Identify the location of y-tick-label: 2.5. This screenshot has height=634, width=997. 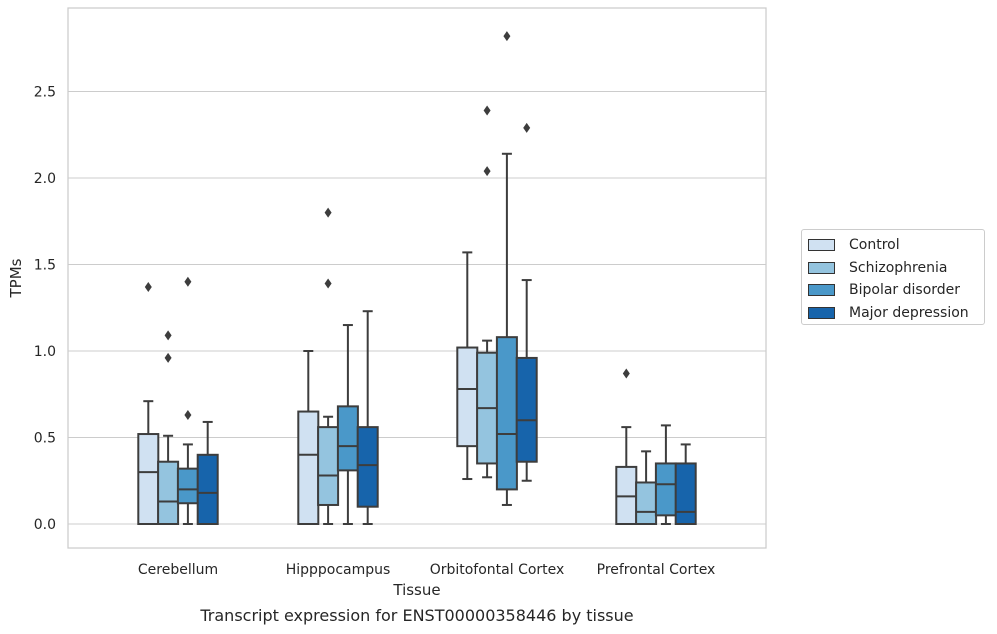
(45, 93).